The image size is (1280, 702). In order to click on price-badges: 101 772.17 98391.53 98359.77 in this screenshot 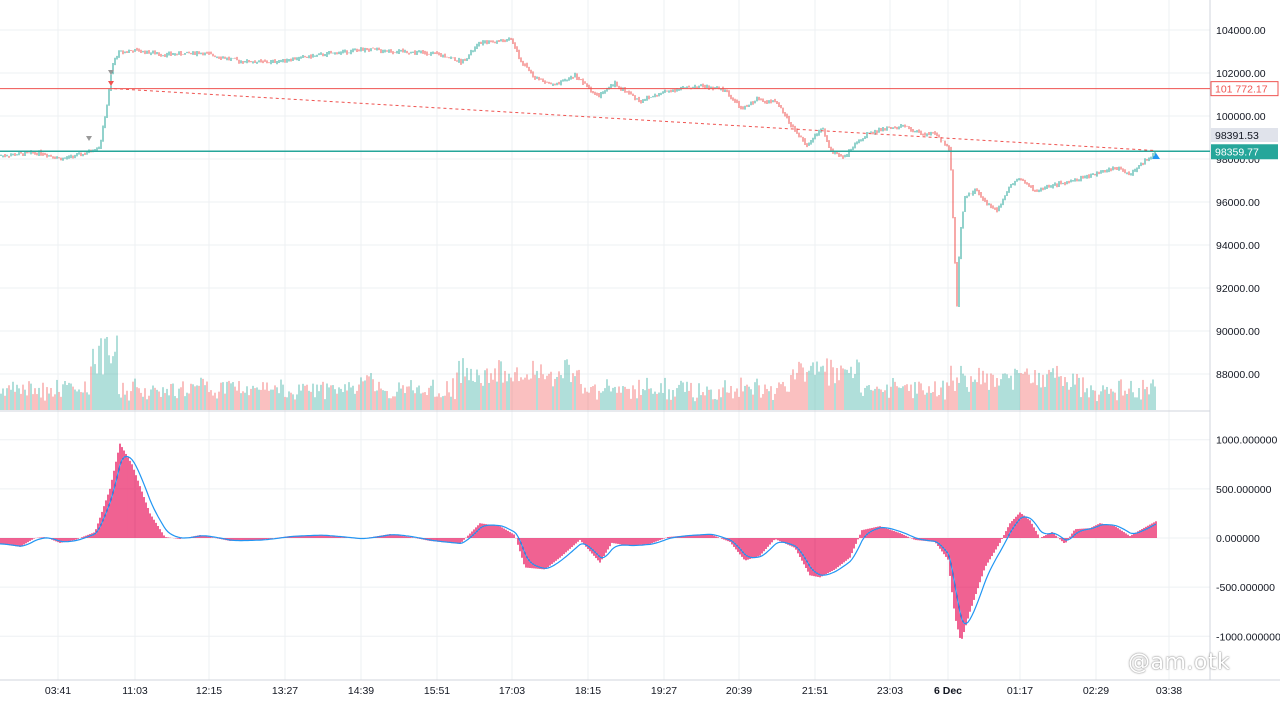, I will do `click(1244, 120)`.